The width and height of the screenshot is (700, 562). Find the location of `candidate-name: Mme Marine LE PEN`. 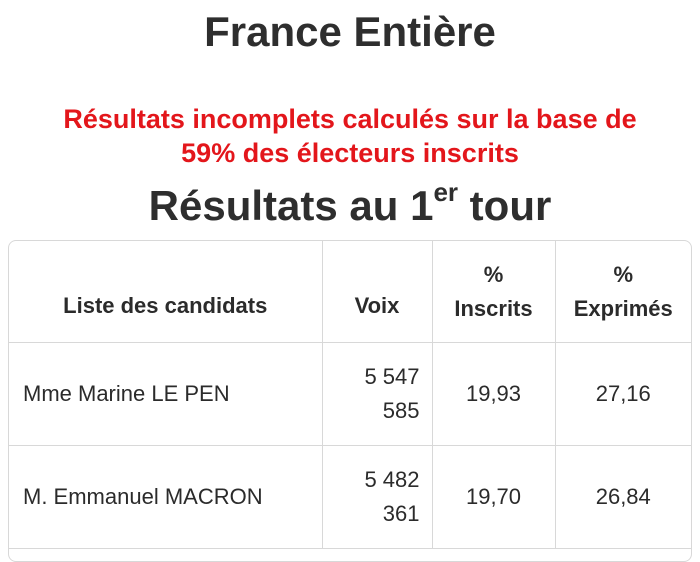

candidate-name: Mme Marine LE PEN is located at coordinates (166, 394).